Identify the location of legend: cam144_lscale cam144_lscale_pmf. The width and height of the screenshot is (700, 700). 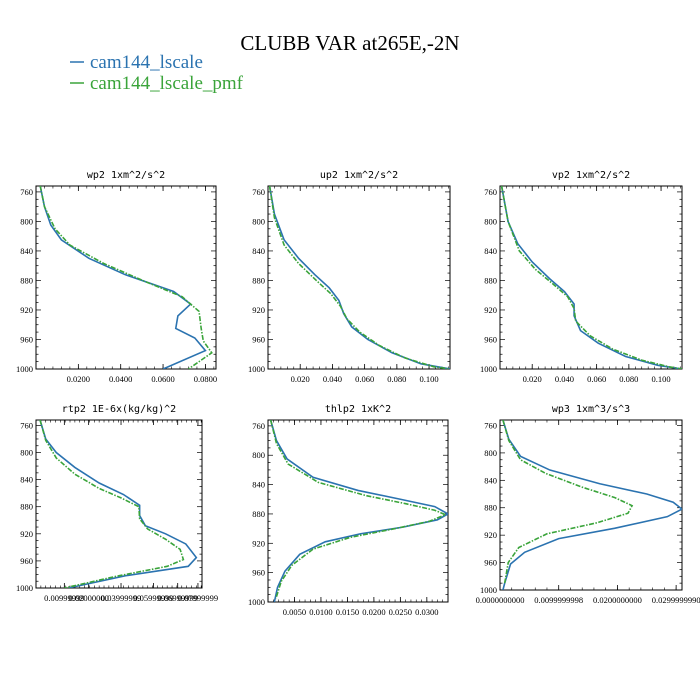
(157, 73).